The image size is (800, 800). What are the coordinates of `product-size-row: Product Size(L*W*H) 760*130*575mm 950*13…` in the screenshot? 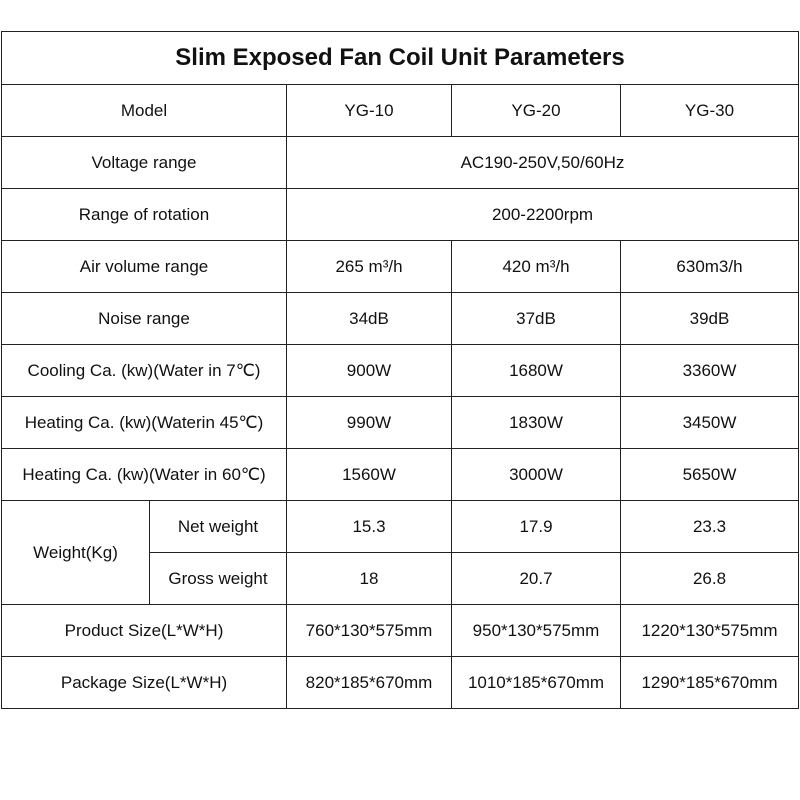 It's located at (400, 630).